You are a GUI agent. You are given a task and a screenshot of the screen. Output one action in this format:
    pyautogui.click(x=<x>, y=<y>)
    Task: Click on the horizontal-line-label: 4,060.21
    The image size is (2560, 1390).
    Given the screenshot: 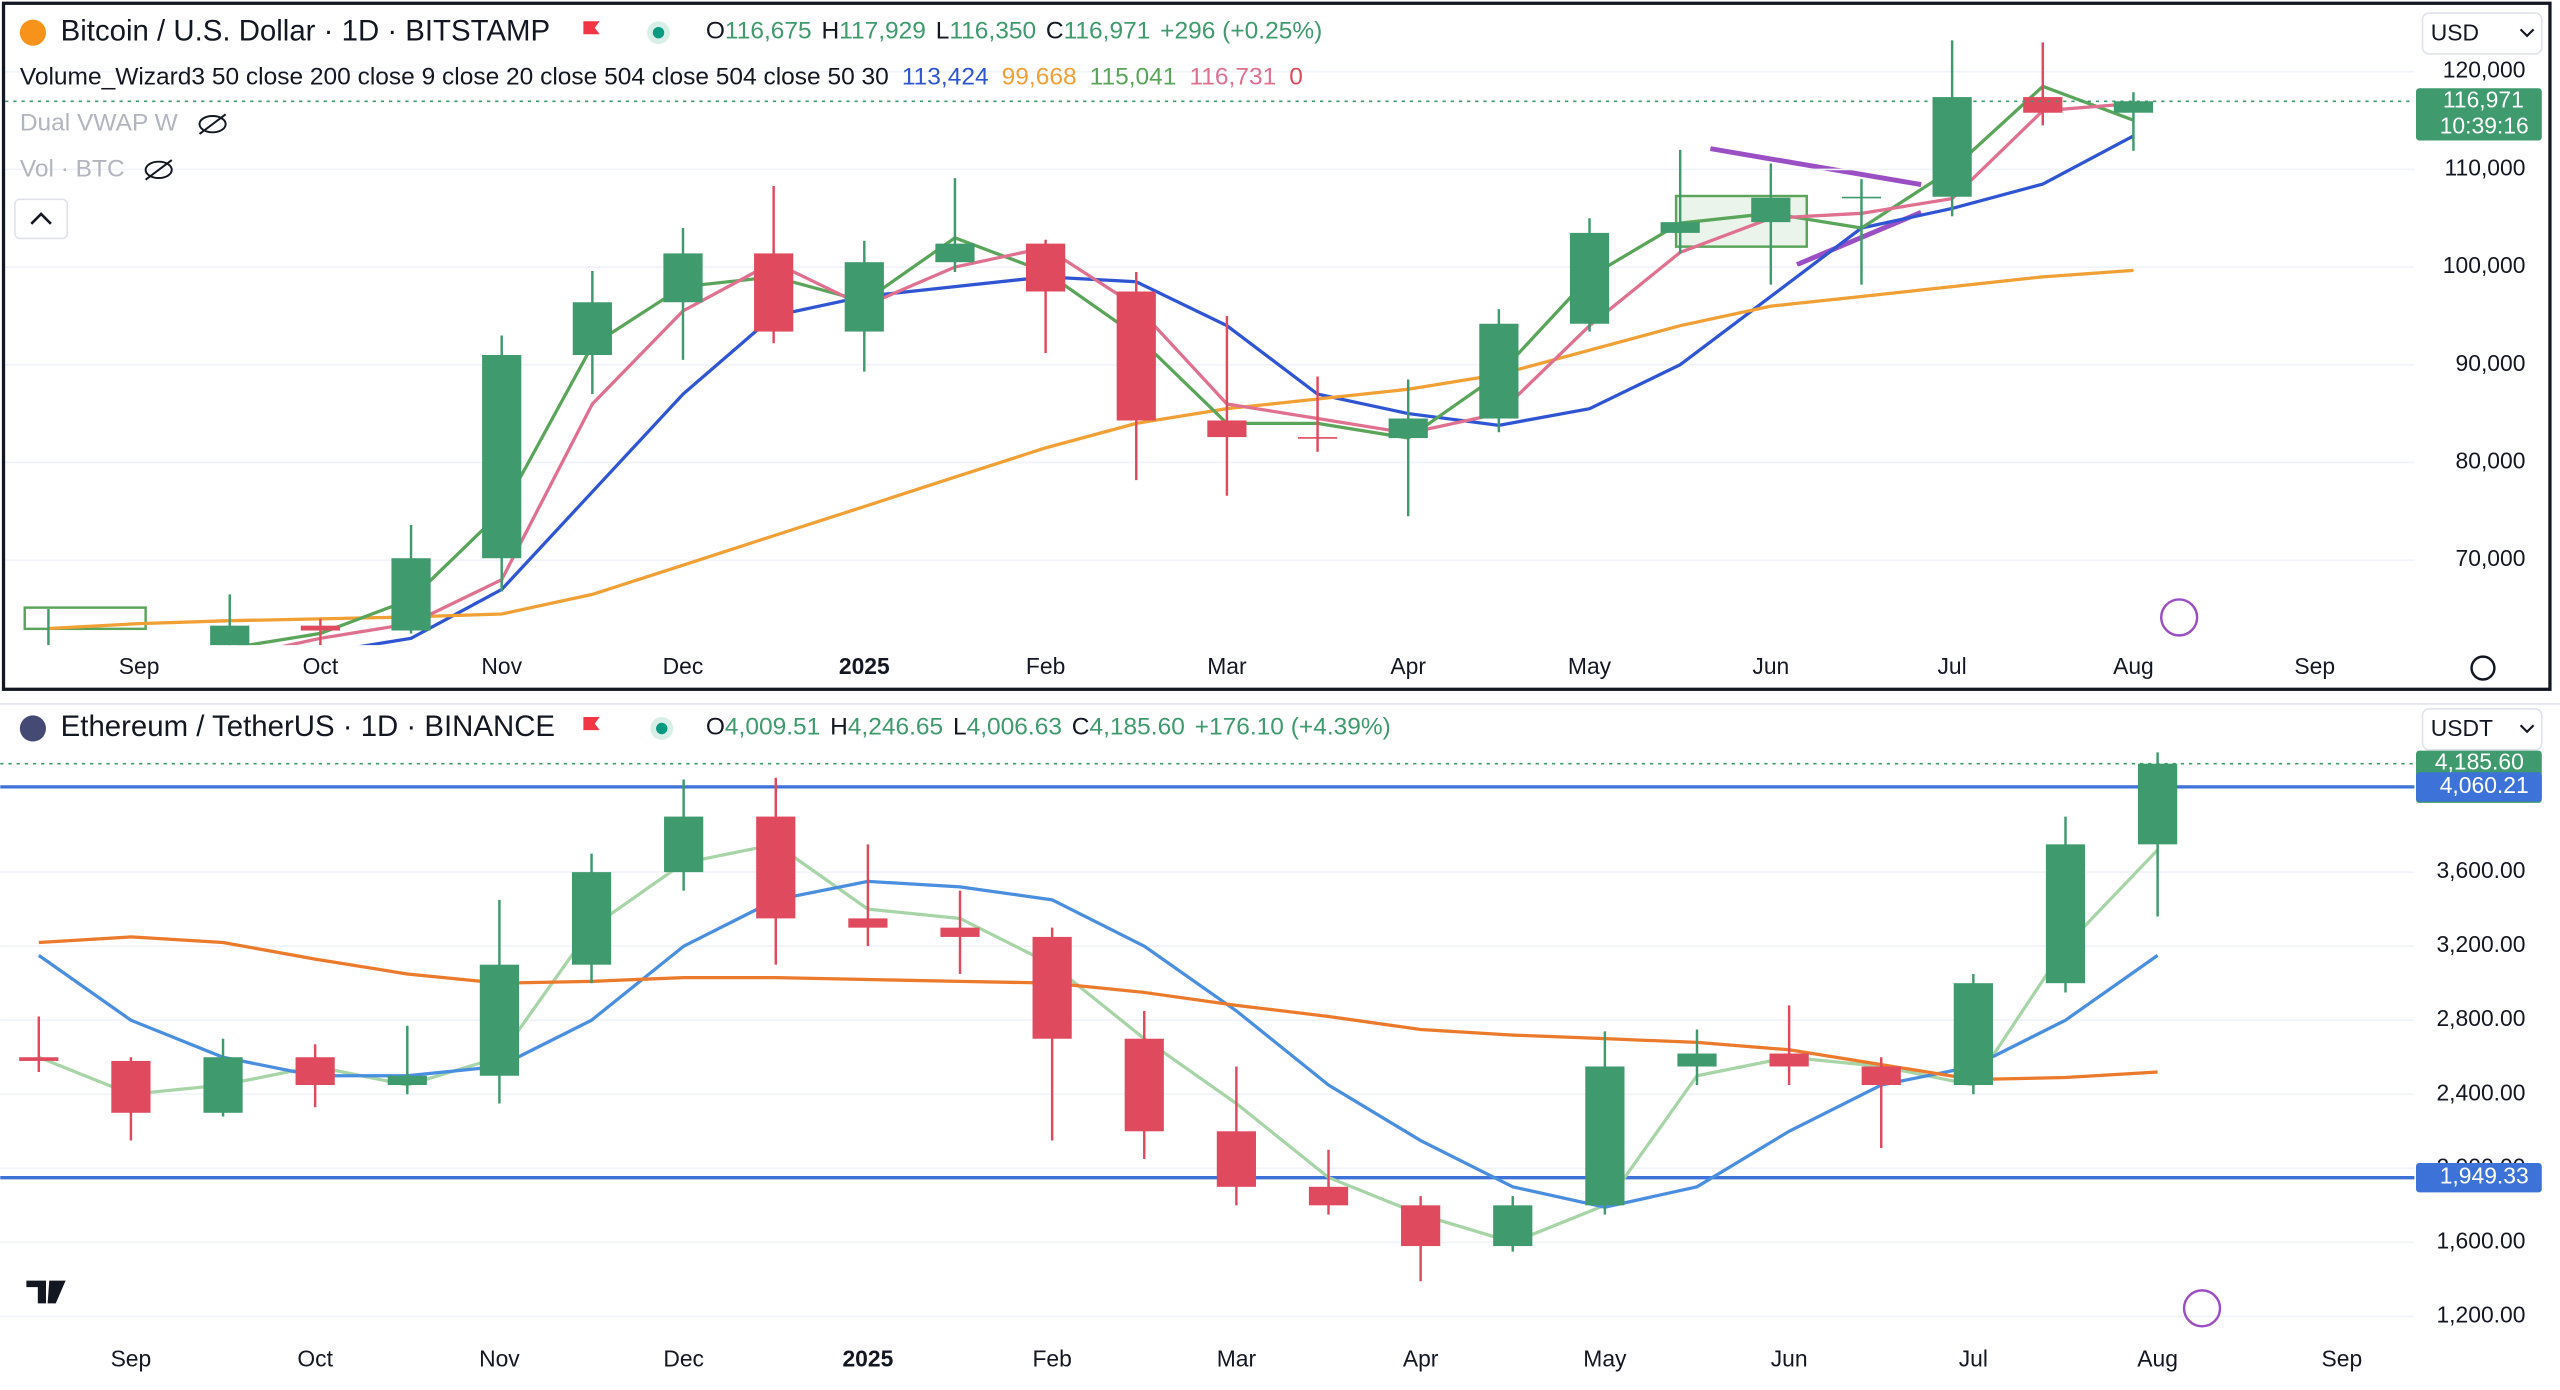 What is the action you would take?
    pyautogui.click(x=2484, y=785)
    